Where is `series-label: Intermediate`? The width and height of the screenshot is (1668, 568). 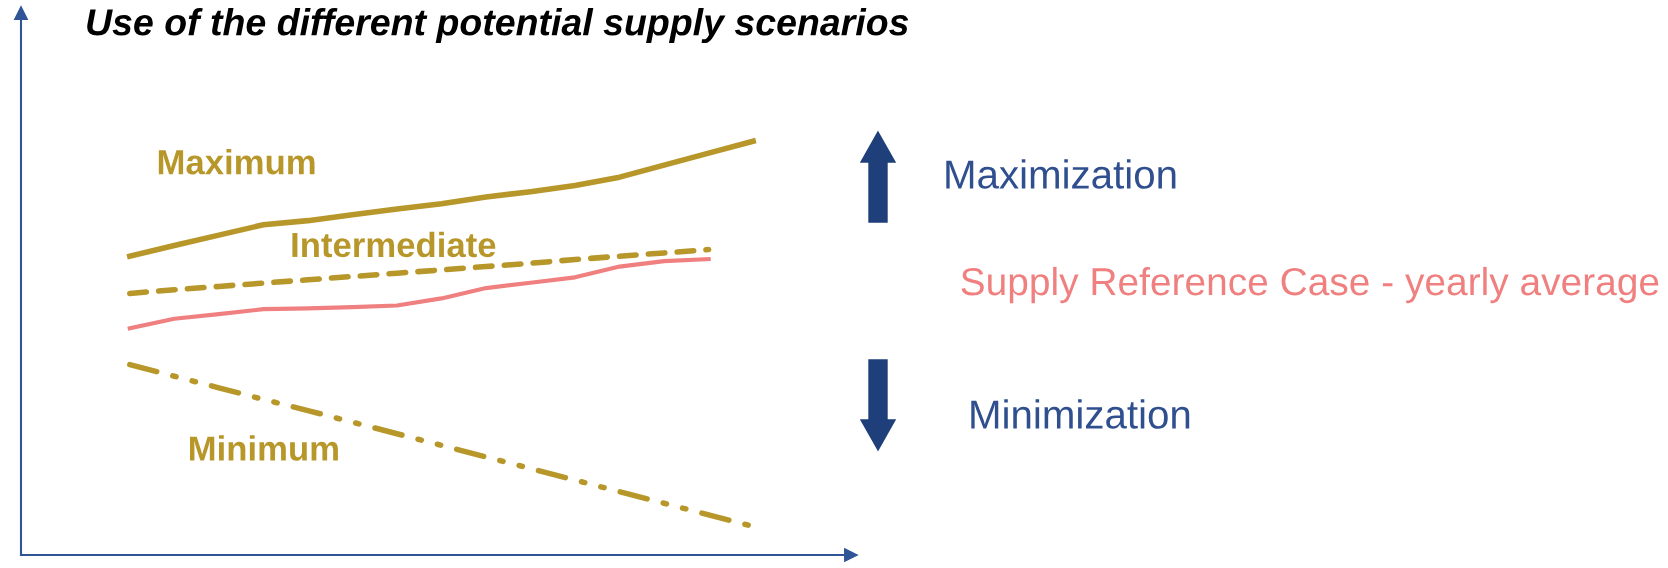
series-label: Intermediate is located at coordinates (394, 244).